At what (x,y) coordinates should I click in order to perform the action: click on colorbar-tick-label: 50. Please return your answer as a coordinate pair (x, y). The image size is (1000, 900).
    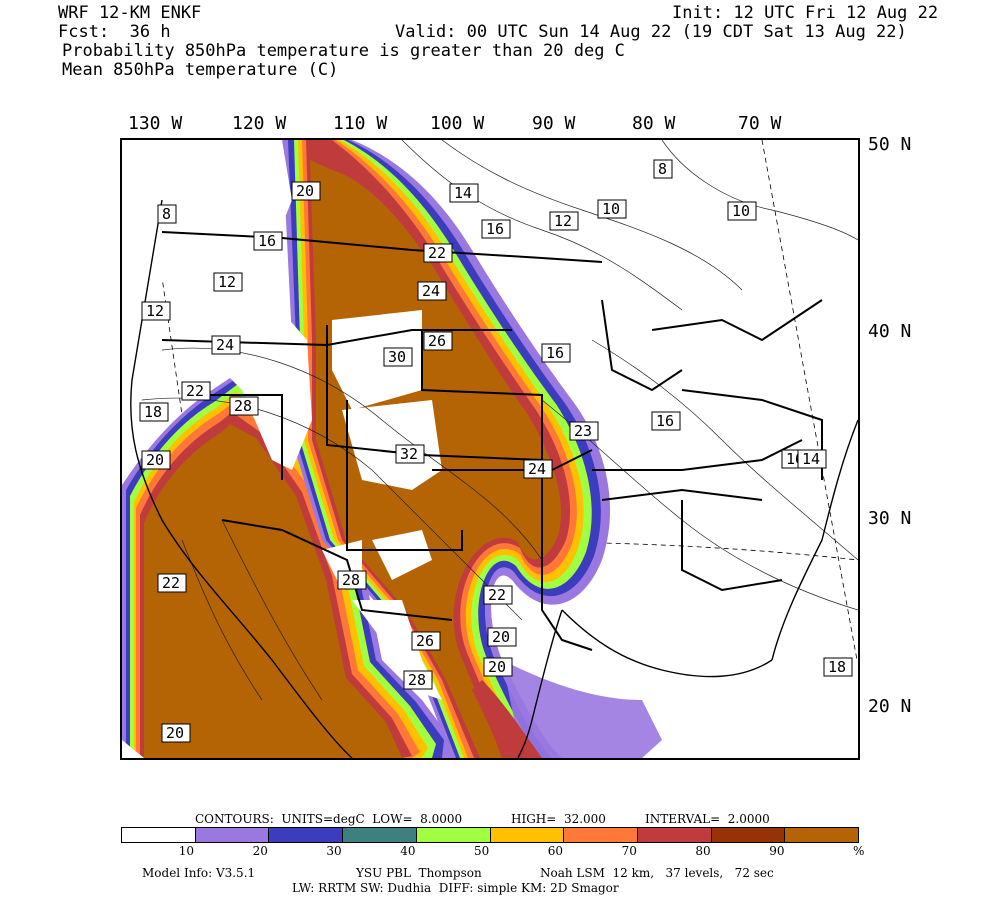
    Looking at the image, I should click on (482, 851).